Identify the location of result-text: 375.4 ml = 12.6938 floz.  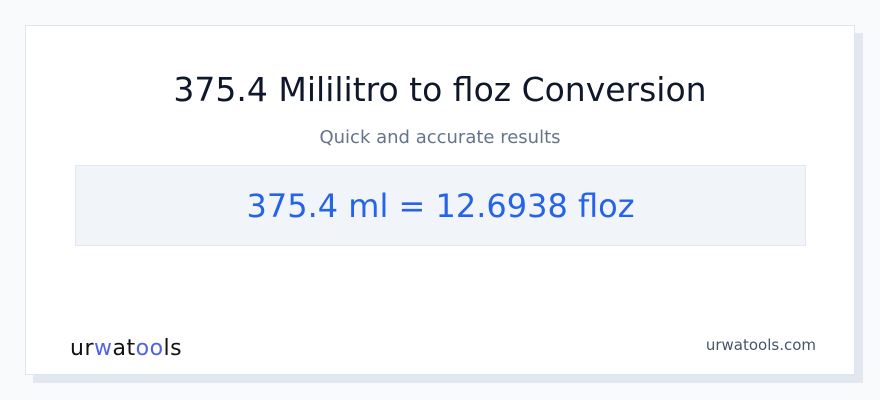
(440, 205).